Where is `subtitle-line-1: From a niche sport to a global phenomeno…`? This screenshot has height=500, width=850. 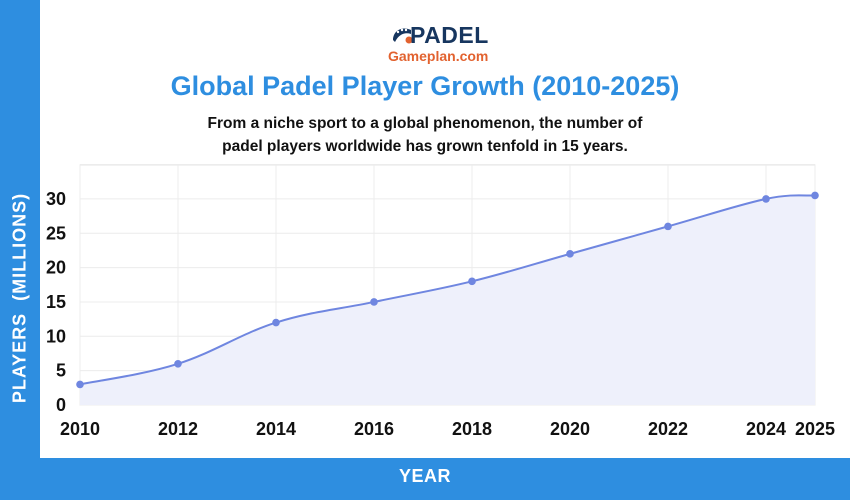 subtitle-line-1: From a niche sport to a global phenomeno… is located at coordinates (425, 123).